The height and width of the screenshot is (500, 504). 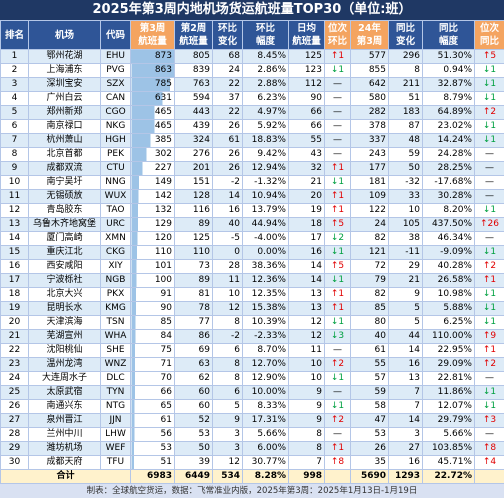 What do you see at coordinates (265, 224) in the screenshot?
I see `cell: 44.94%` at bounding box center [265, 224].